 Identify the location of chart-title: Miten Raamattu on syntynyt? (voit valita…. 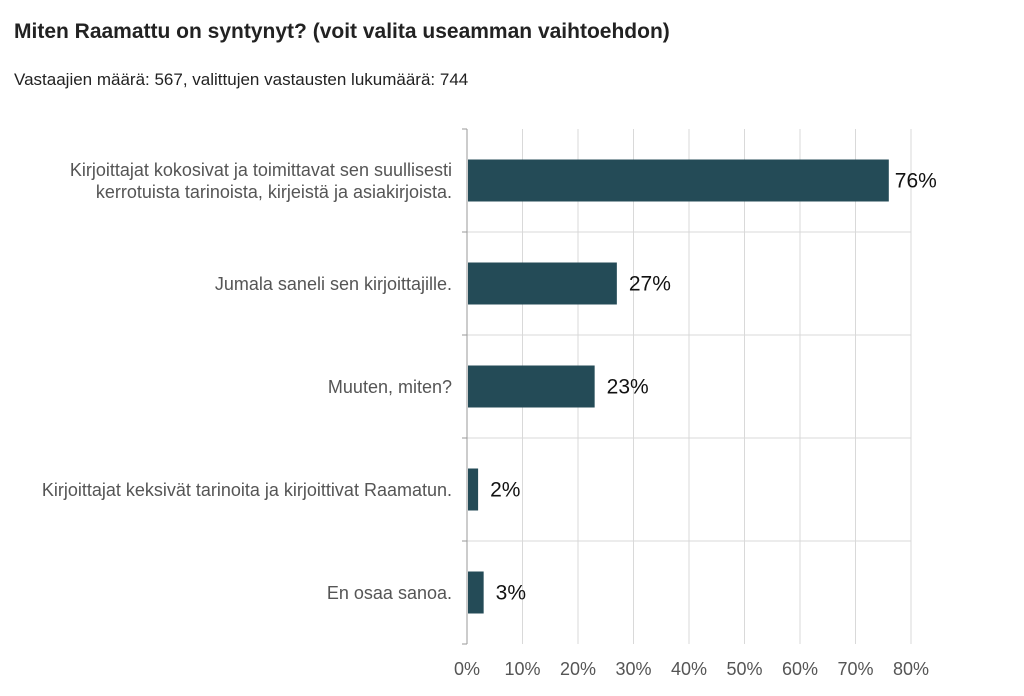
(342, 31).